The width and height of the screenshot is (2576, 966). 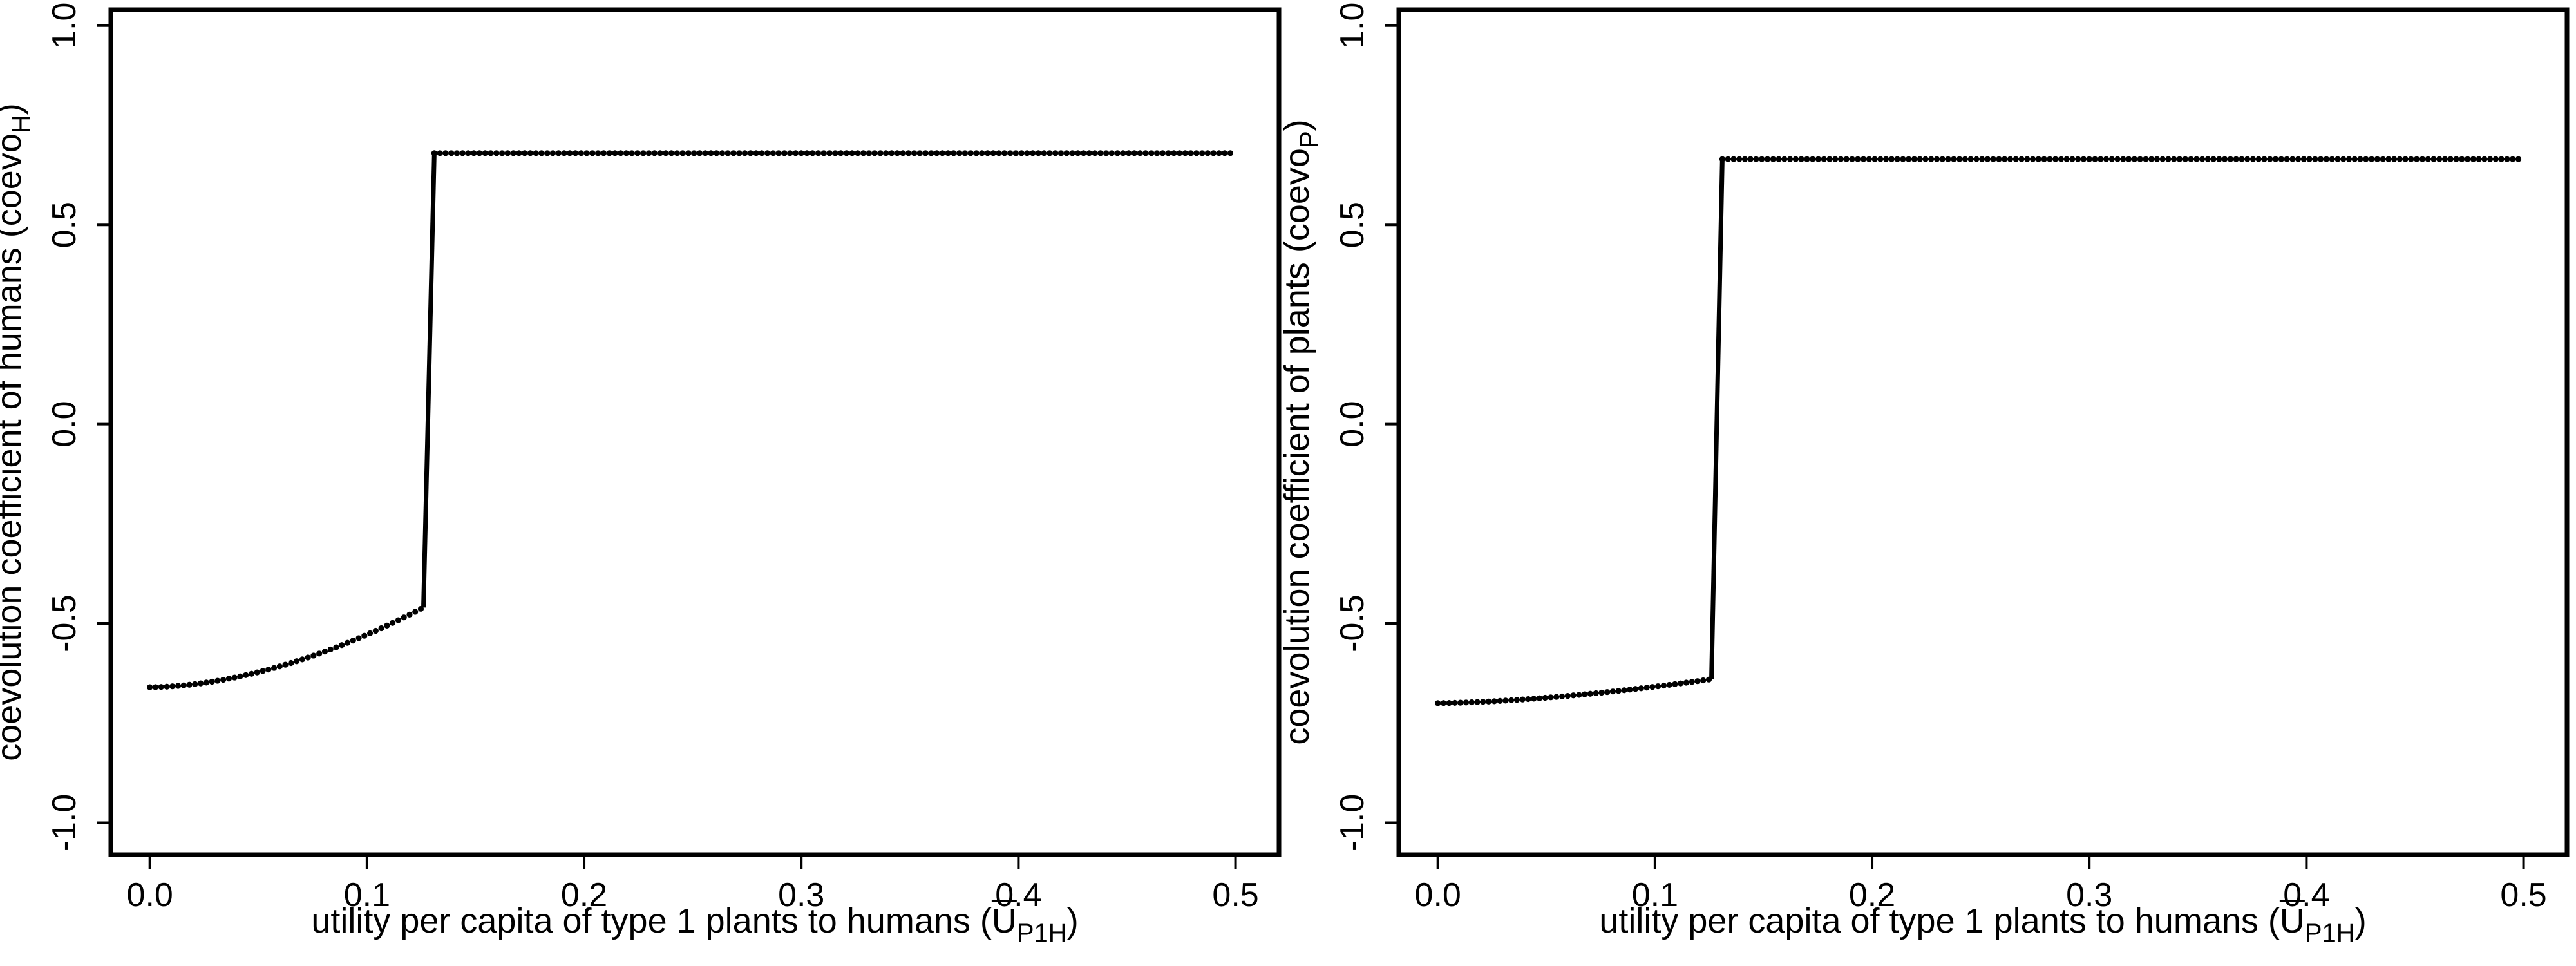 I want to click on x-tick-label: 0.3, so click(x=2089, y=895).